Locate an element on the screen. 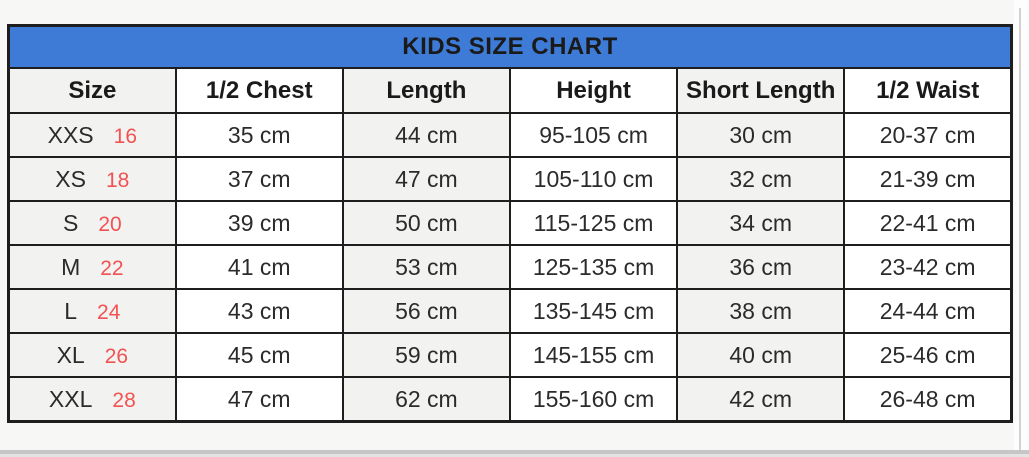 The image size is (1029, 457). short-length-cell: 40 cm is located at coordinates (761, 355).